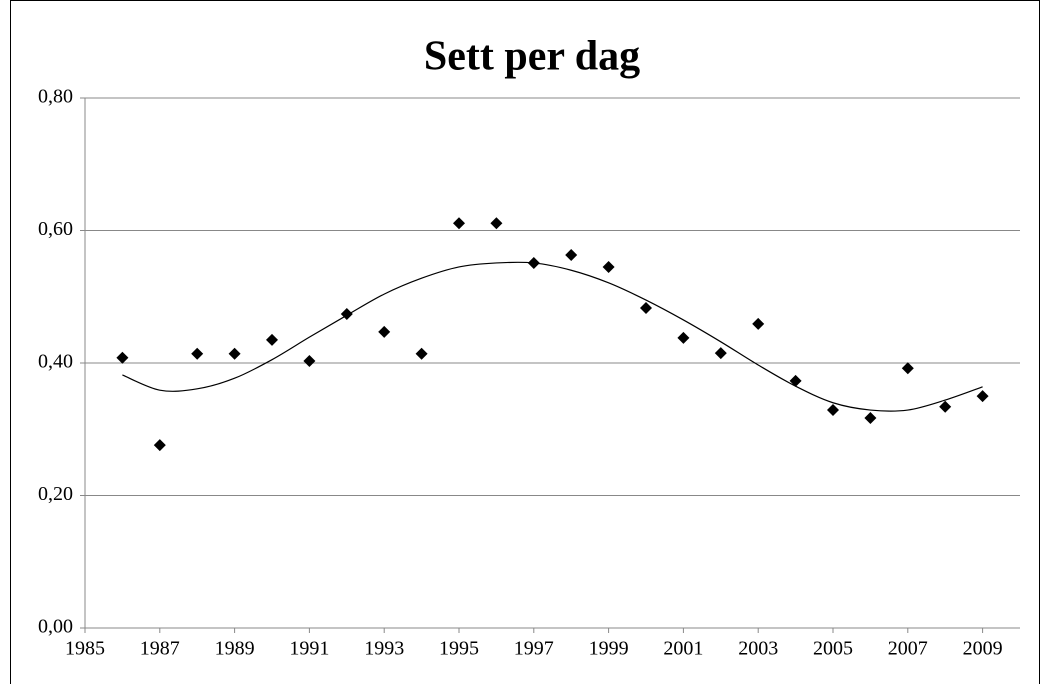  What do you see at coordinates (55, 362) in the screenshot?
I see `y-tick-label: 0,40` at bounding box center [55, 362].